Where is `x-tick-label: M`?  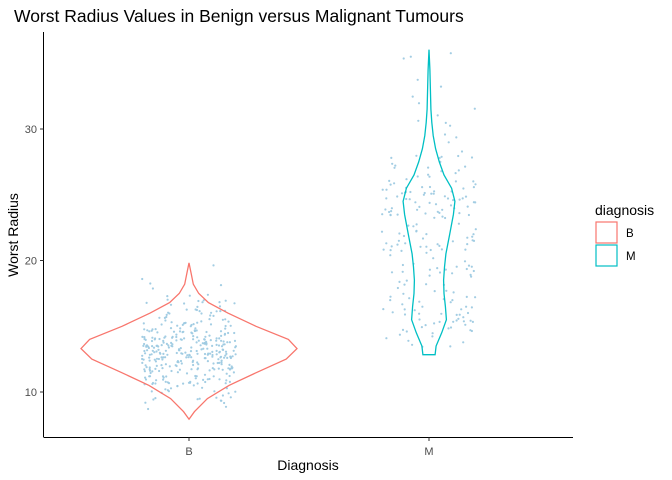
x-tick-label: M is located at coordinates (428, 452).